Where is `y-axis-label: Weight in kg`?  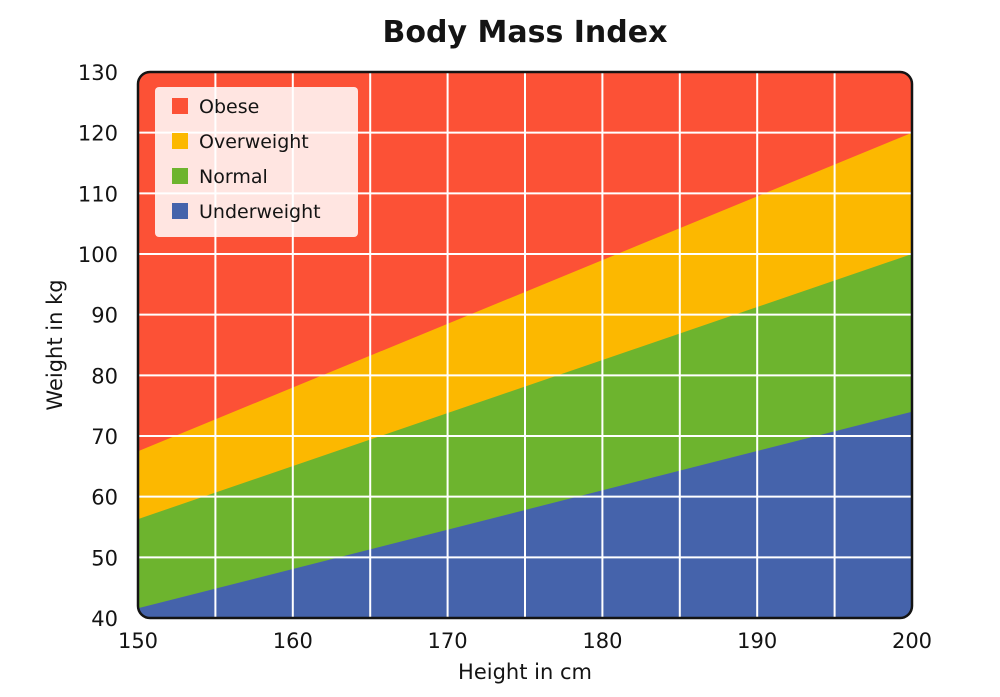 y-axis-label: Weight in kg is located at coordinates (55, 344).